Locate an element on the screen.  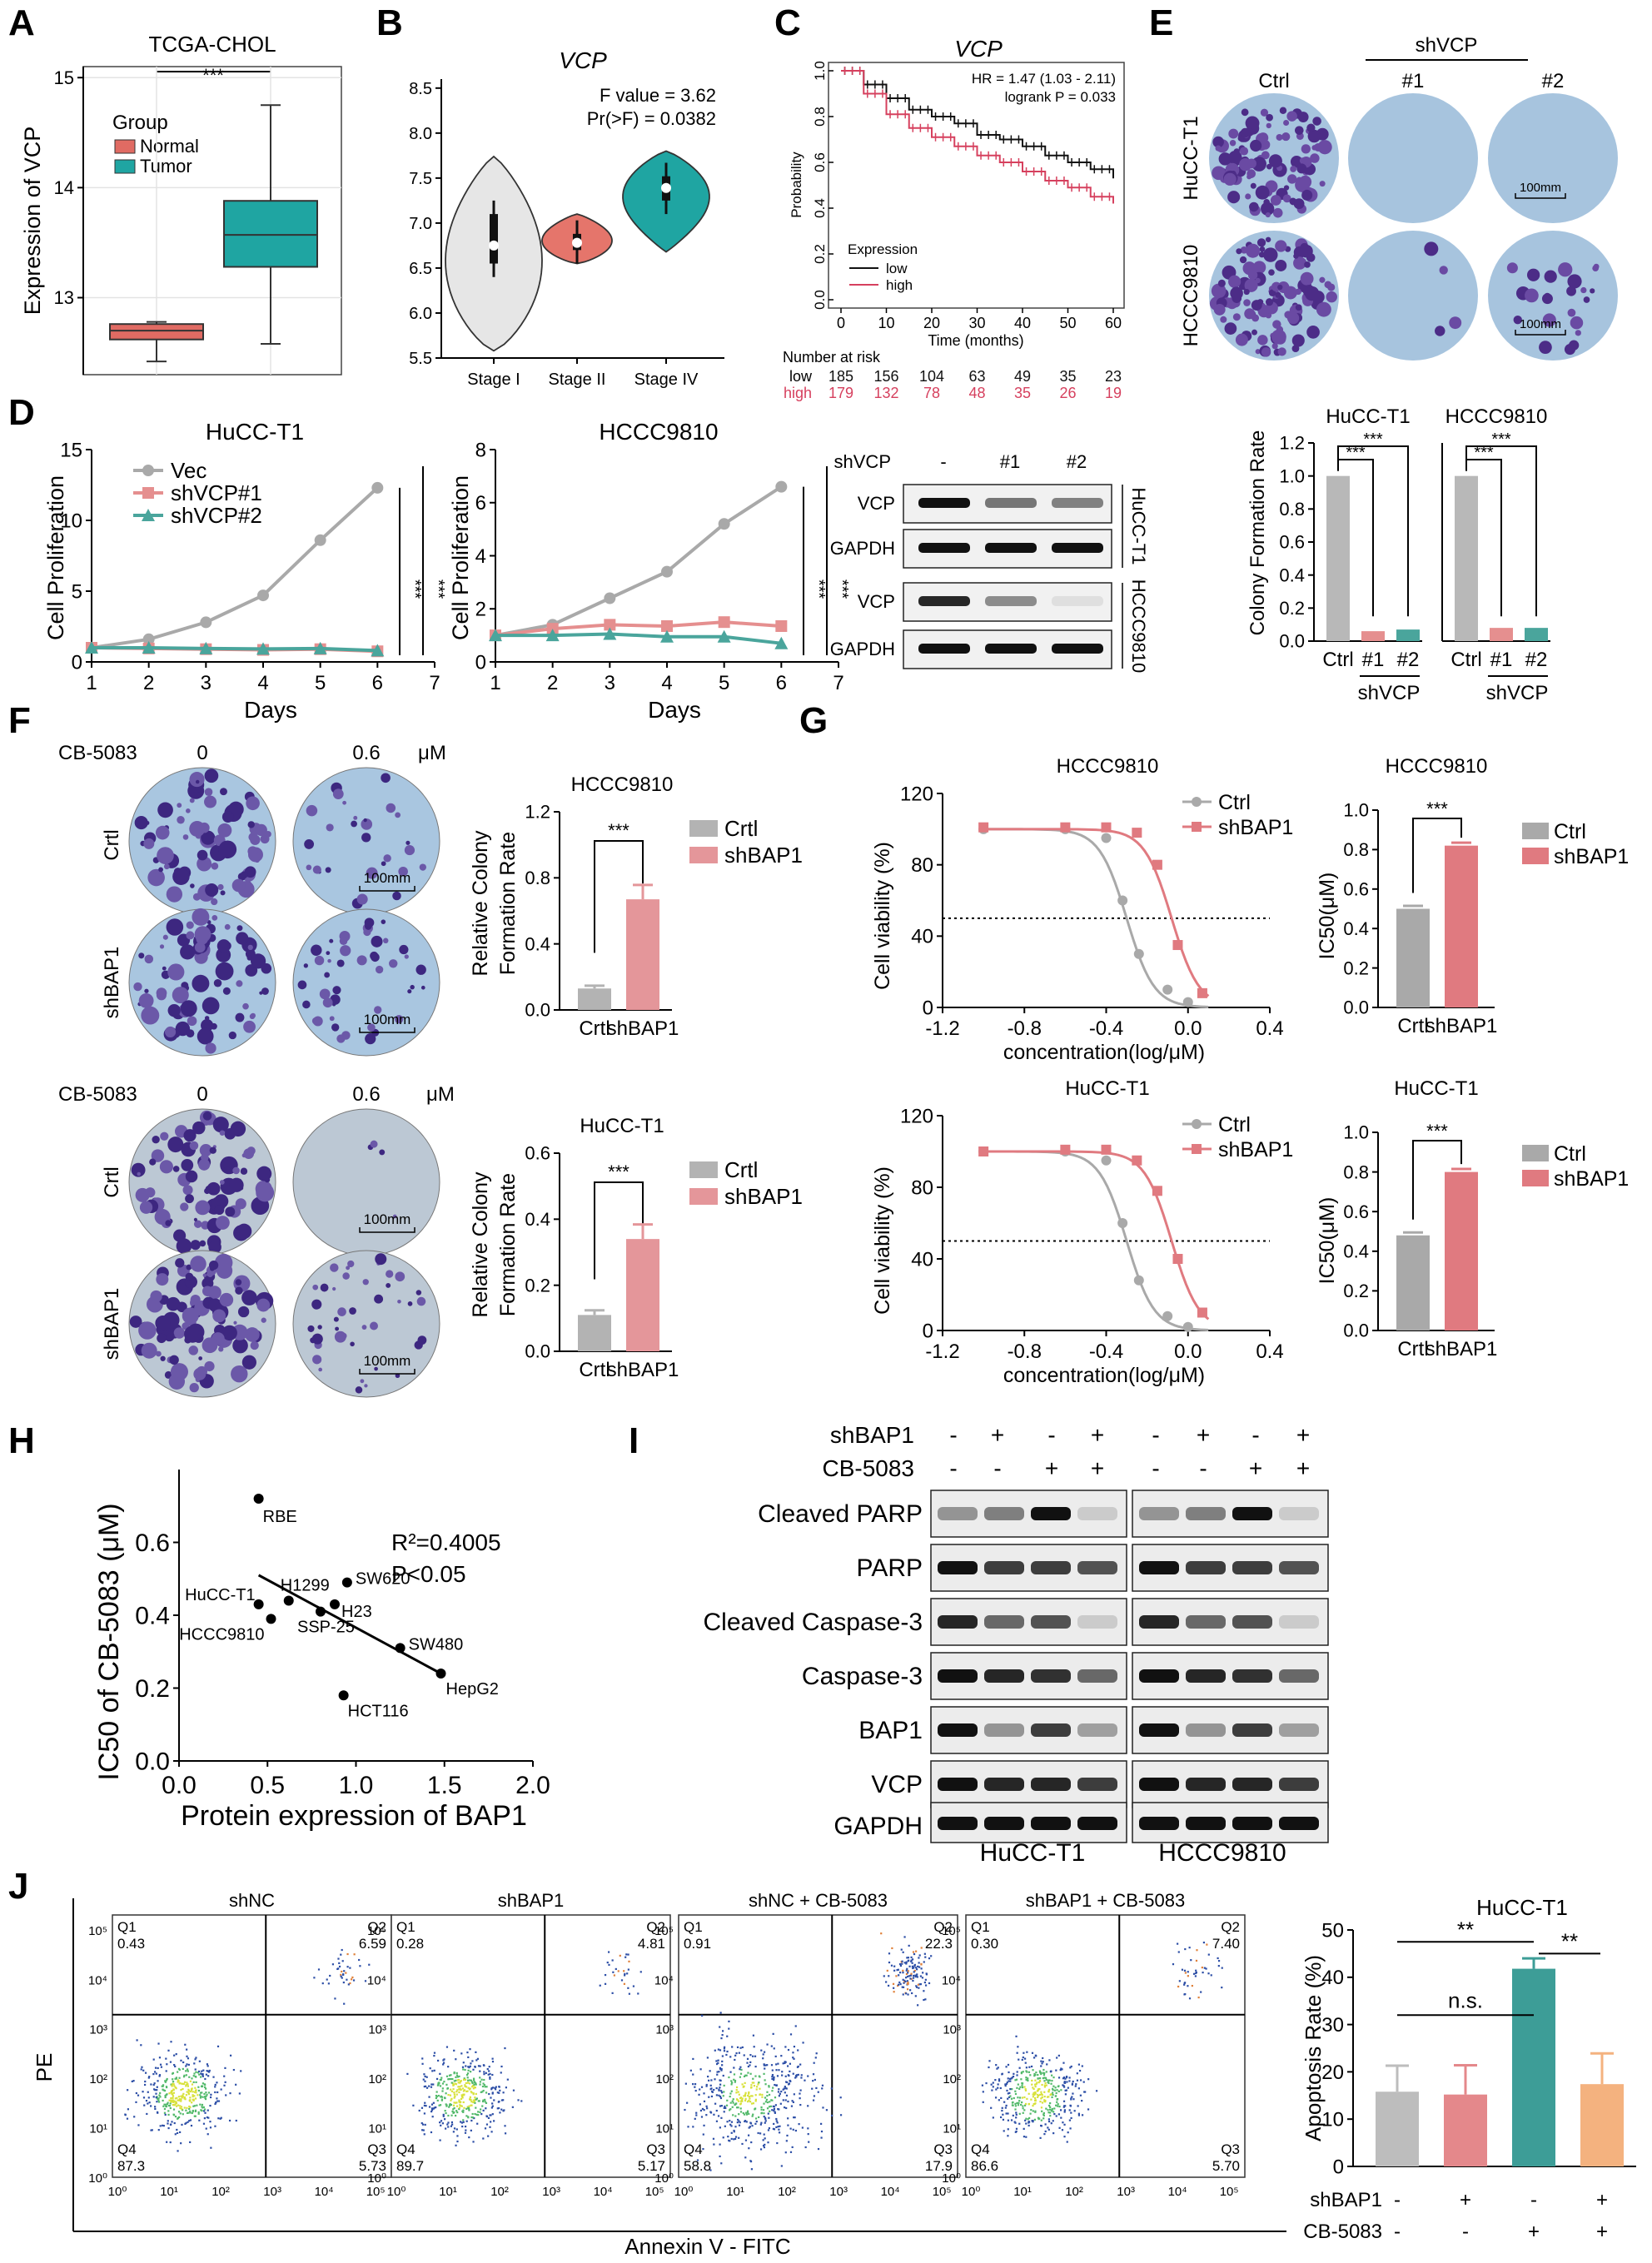
panel-i-sign: + is located at coordinates (1097, 1435).